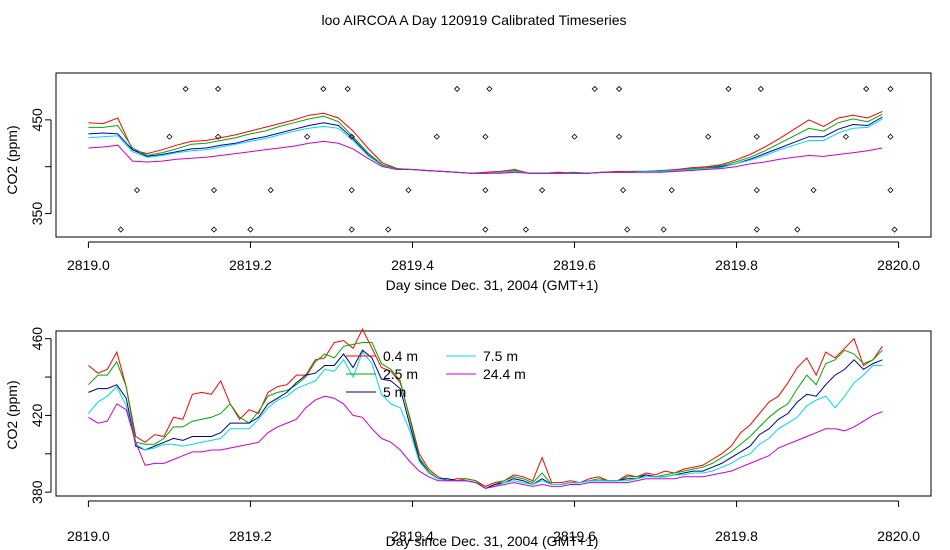 This screenshot has height=550, width=950. Describe the element at coordinates (12, 159) in the screenshot. I see `y-axis-label-top: CO2 (ppm)` at that location.